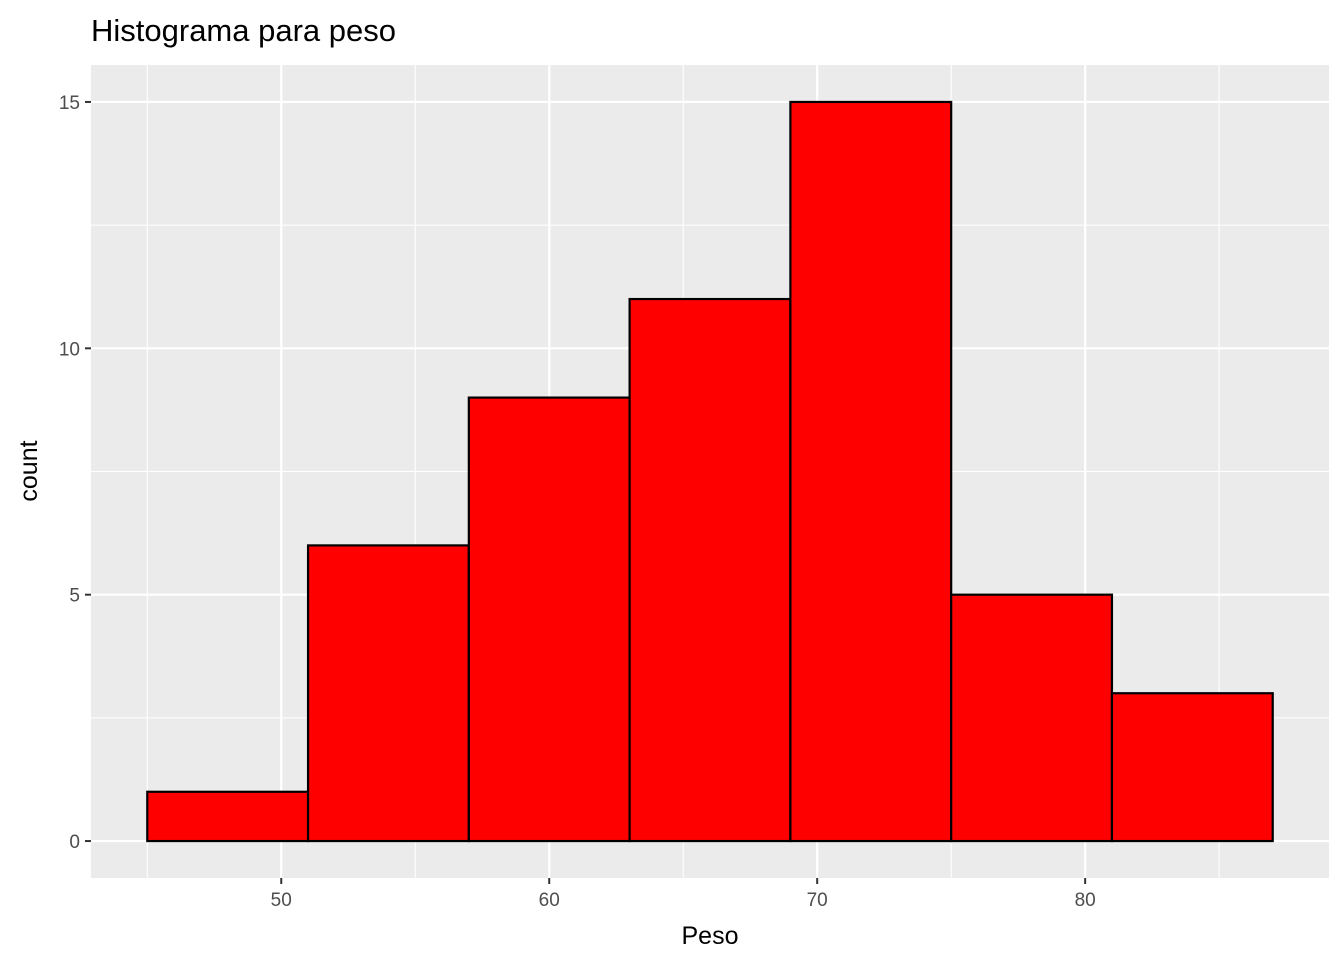 This screenshot has height=960, width=1344. Describe the element at coordinates (69, 349) in the screenshot. I see `y-tick-label: 10` at that location.